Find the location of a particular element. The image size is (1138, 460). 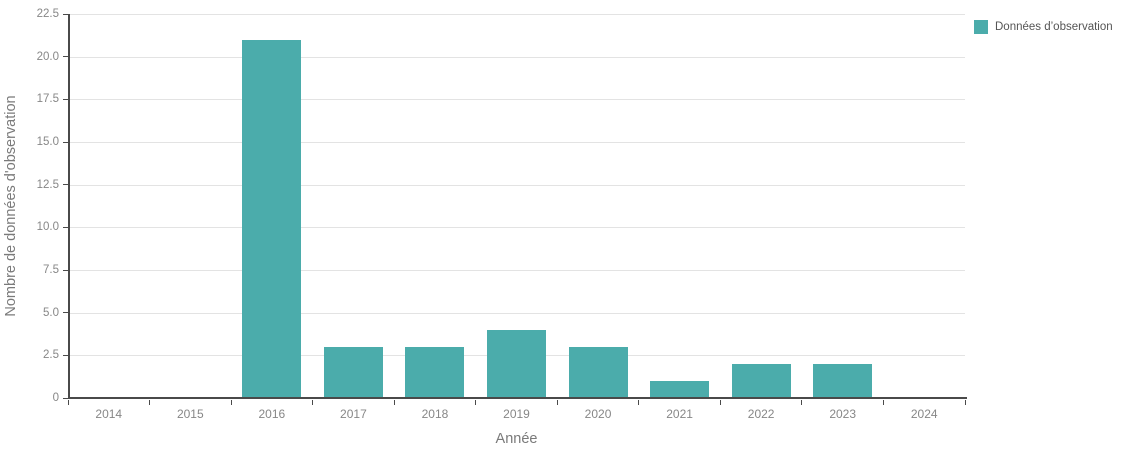

bar-2023 is located at coordinates (843, 380).